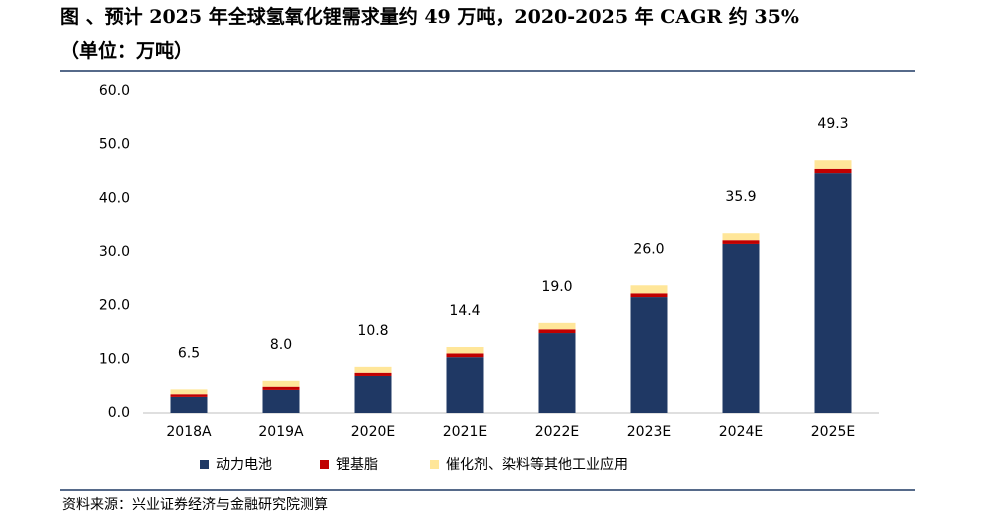 This screenshot has width=1000, height=519. Describe the element at coordinates (244, 465) in the screenshot. I see `legend-label: 动力电池` at that location.